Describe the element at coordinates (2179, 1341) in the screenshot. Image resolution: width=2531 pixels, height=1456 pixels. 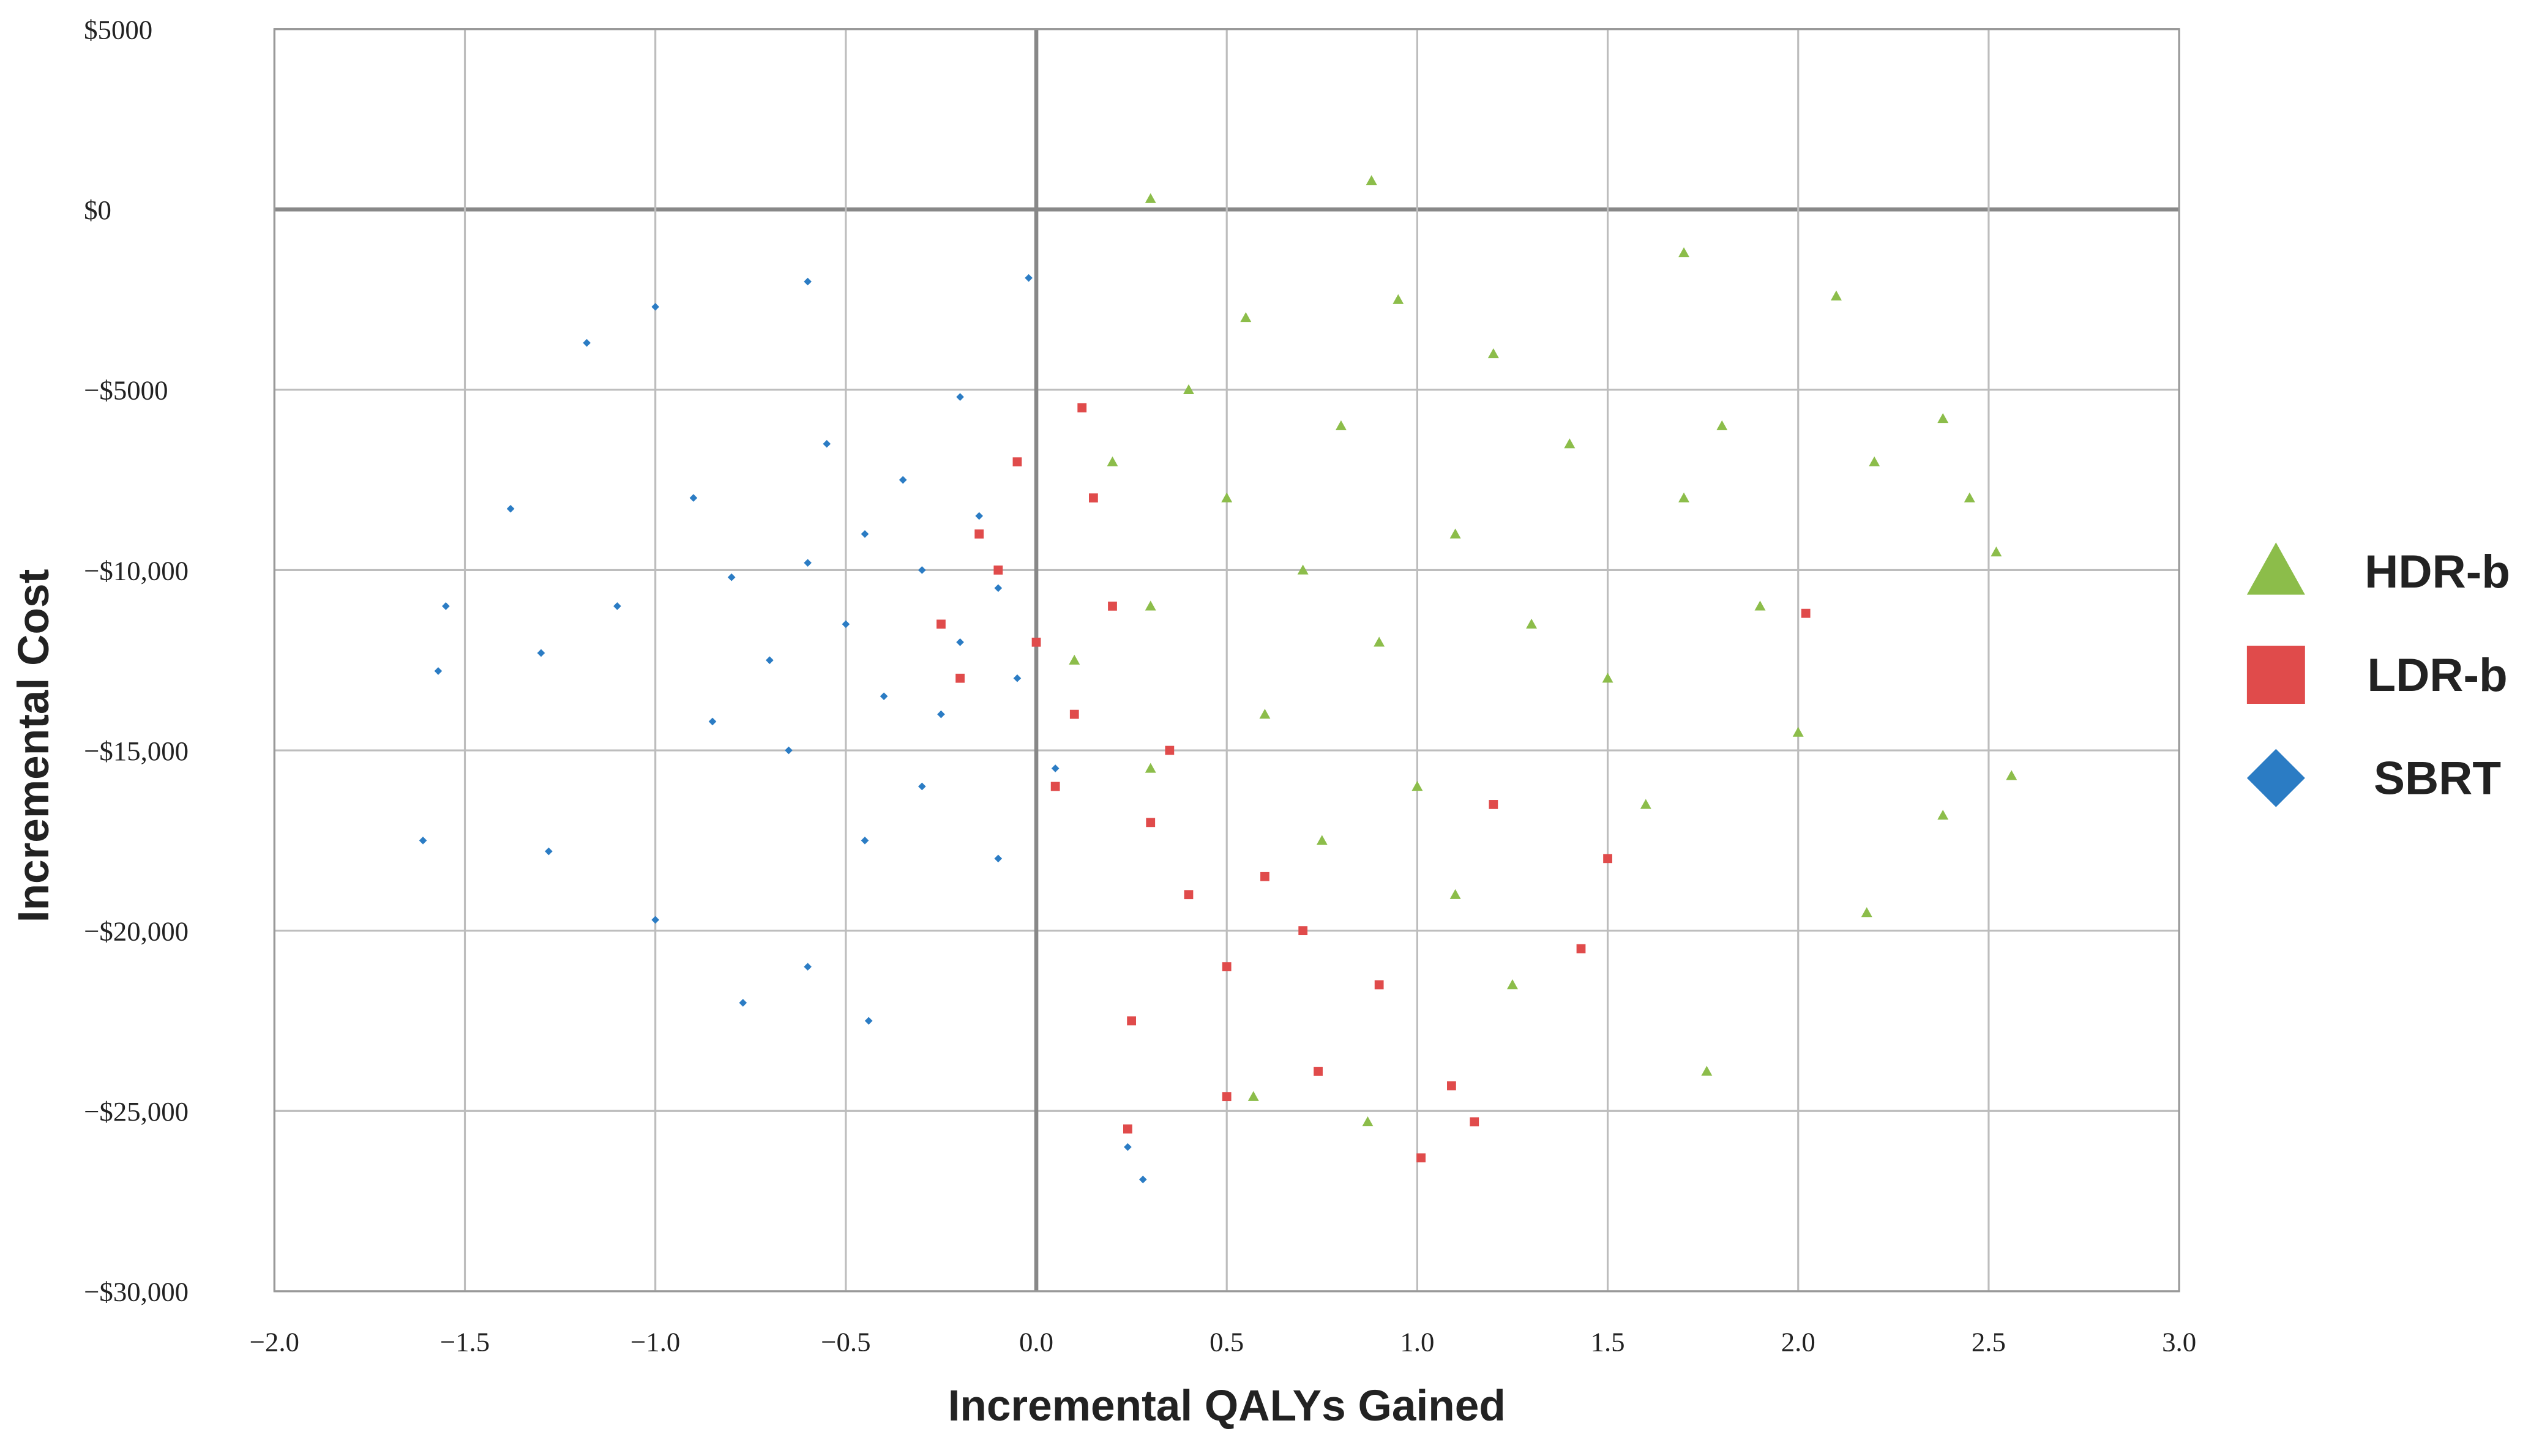
I see `x-tick-label: 3.0` at that location.